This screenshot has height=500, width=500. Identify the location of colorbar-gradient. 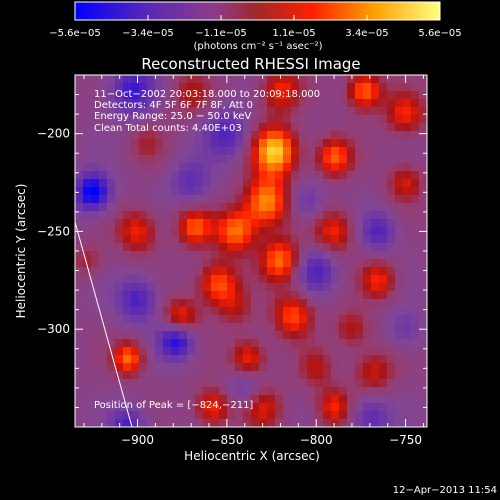
(257, 11).